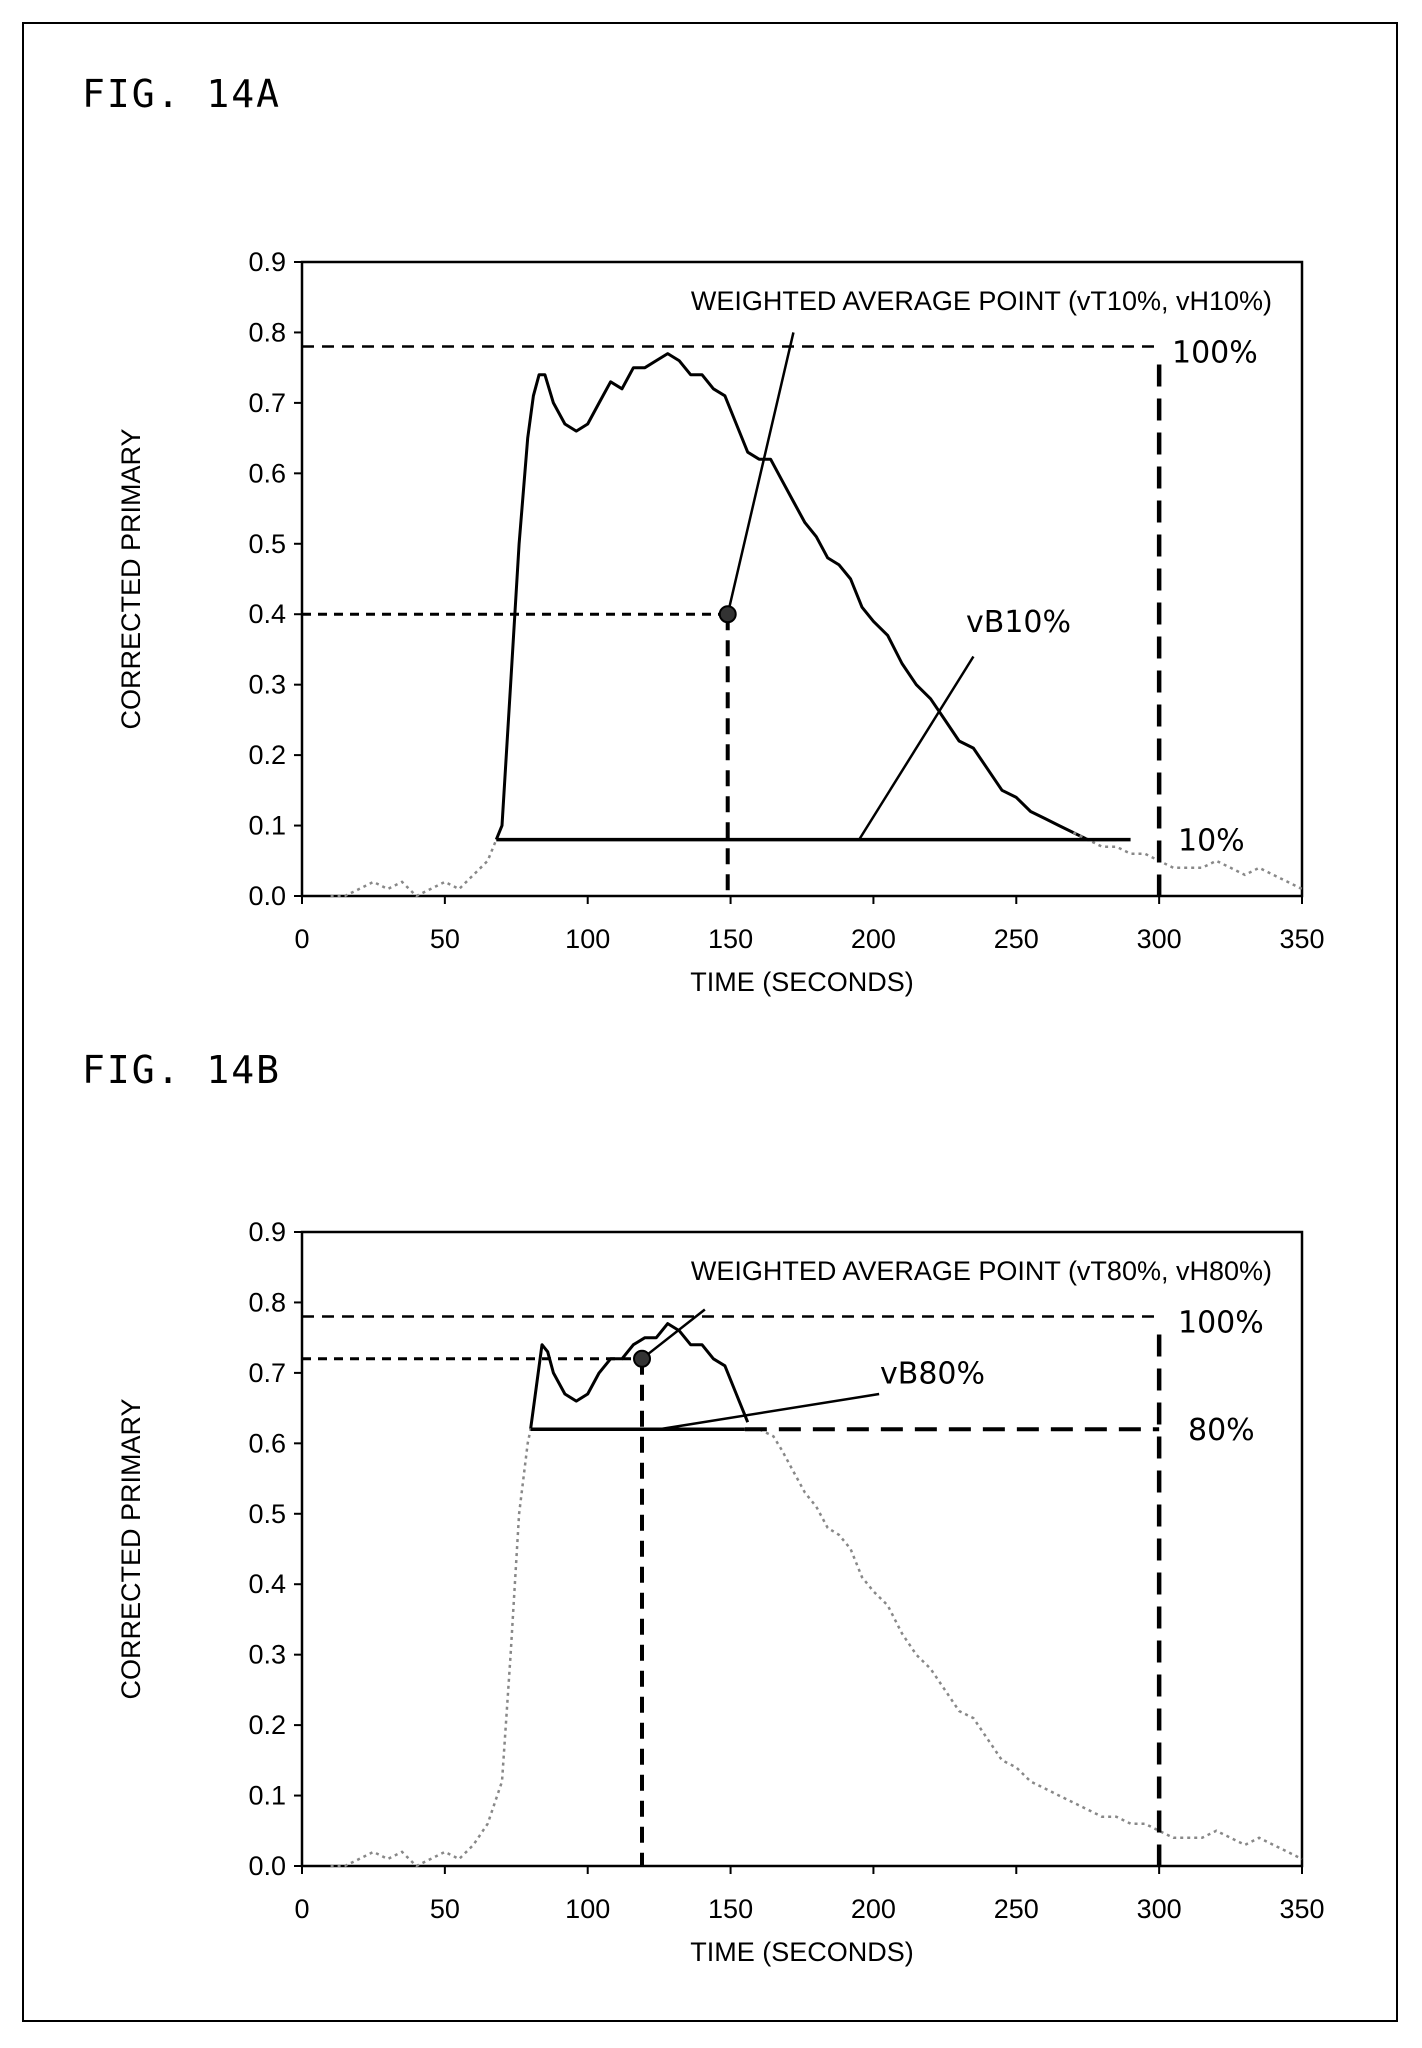 This screenshot has height=2048, width=1422. Describe the element at coordinates (805, 597) in the screenshot. I see `chart1-series-measured-line` at that location.